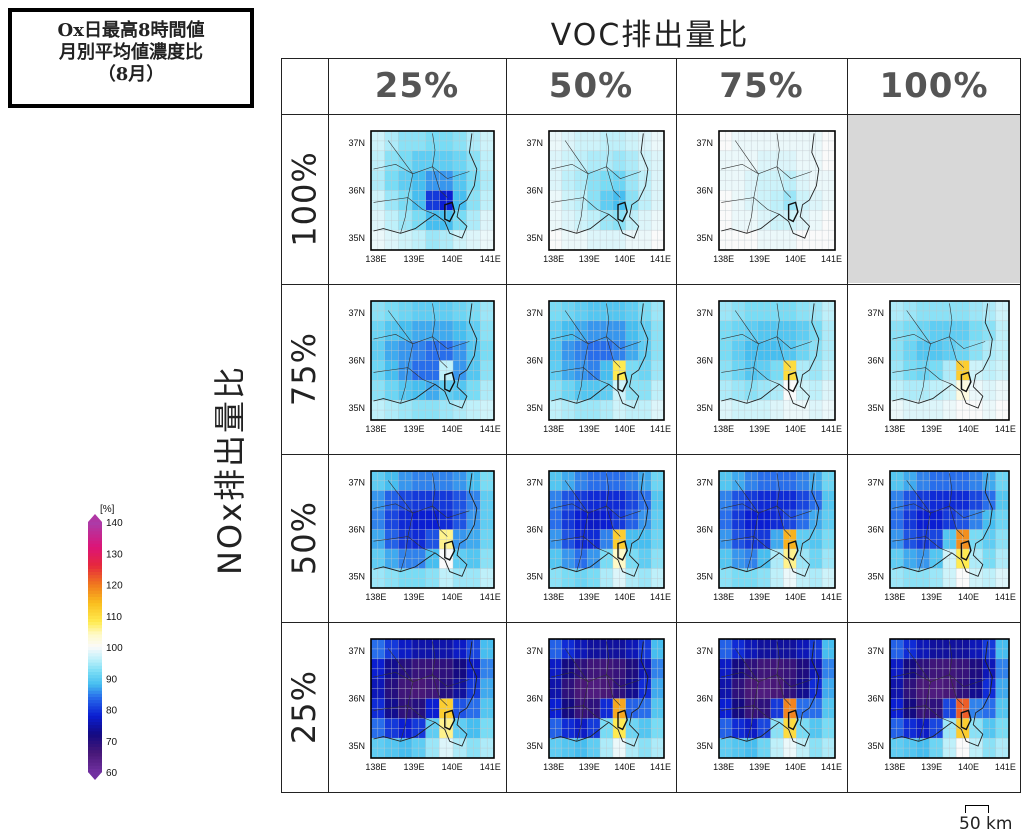 The image size is (1021, 836). I want to click on grid-vline, so click(847, 425).